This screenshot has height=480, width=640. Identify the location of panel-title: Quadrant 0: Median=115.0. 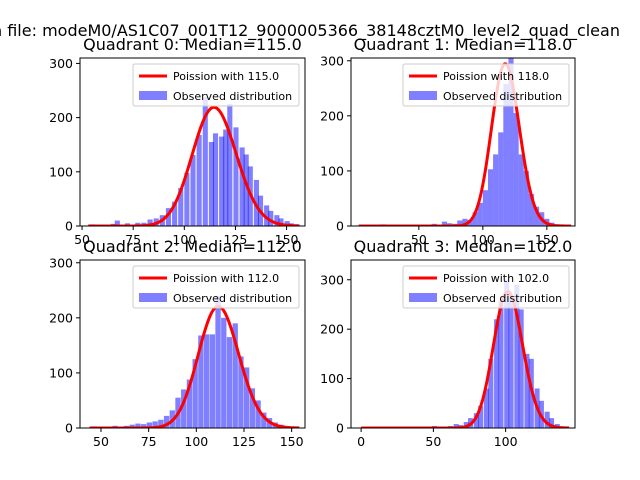
(192, 44).